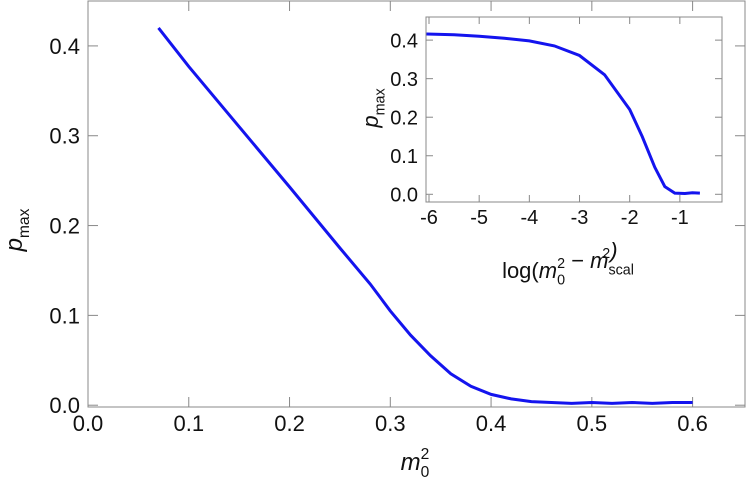 This screenshot has width=747, height=496. Describe the element at coordinates (479, 218) in the screenshot. I see `x-tick-label: -5` at that location.